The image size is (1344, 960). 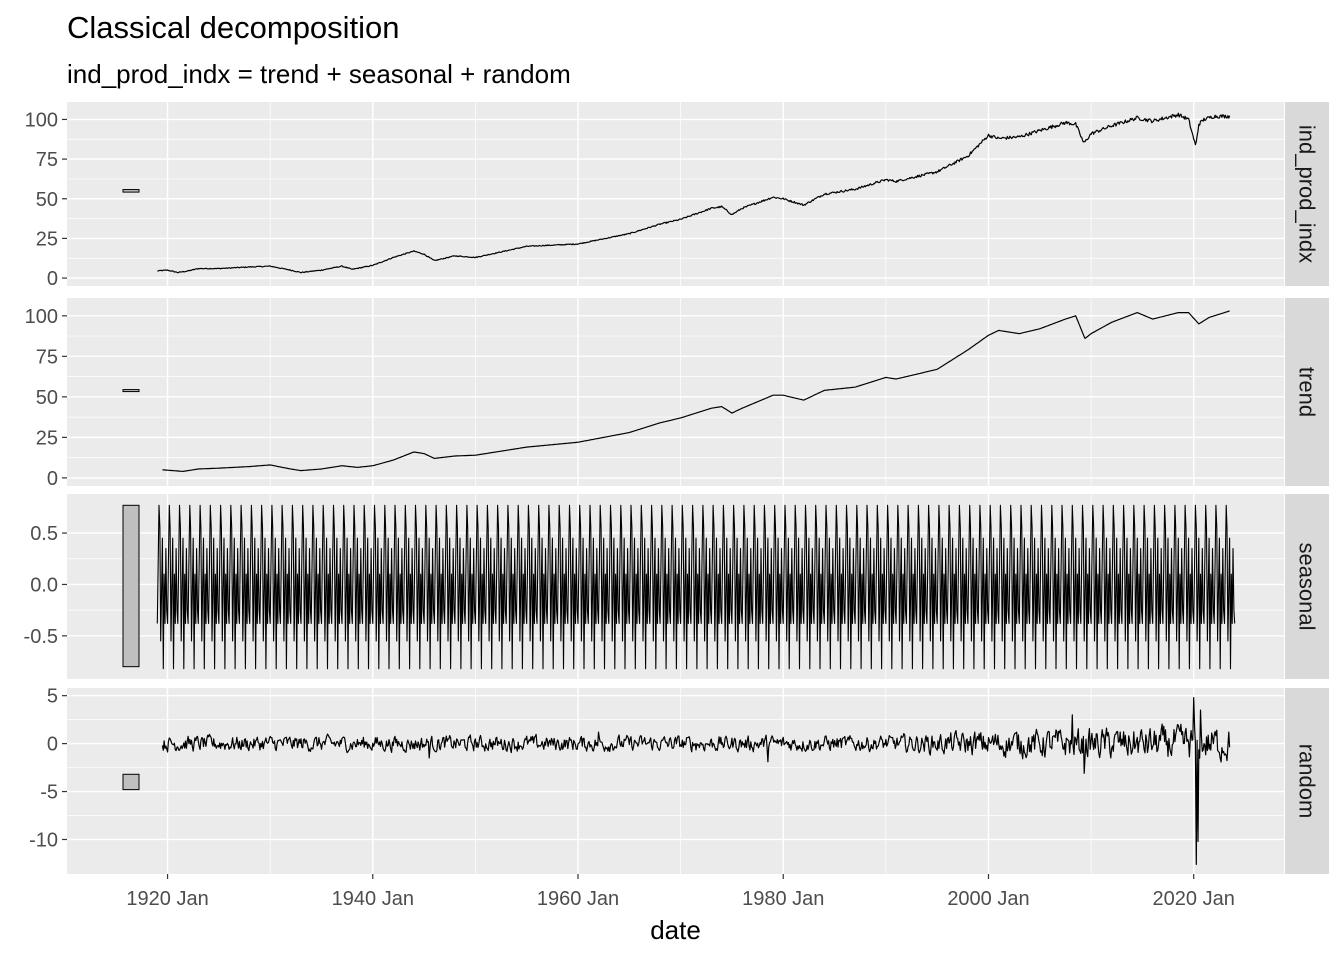 I want to click on y-tick-label: 0.0, so click(x=44, y=585).